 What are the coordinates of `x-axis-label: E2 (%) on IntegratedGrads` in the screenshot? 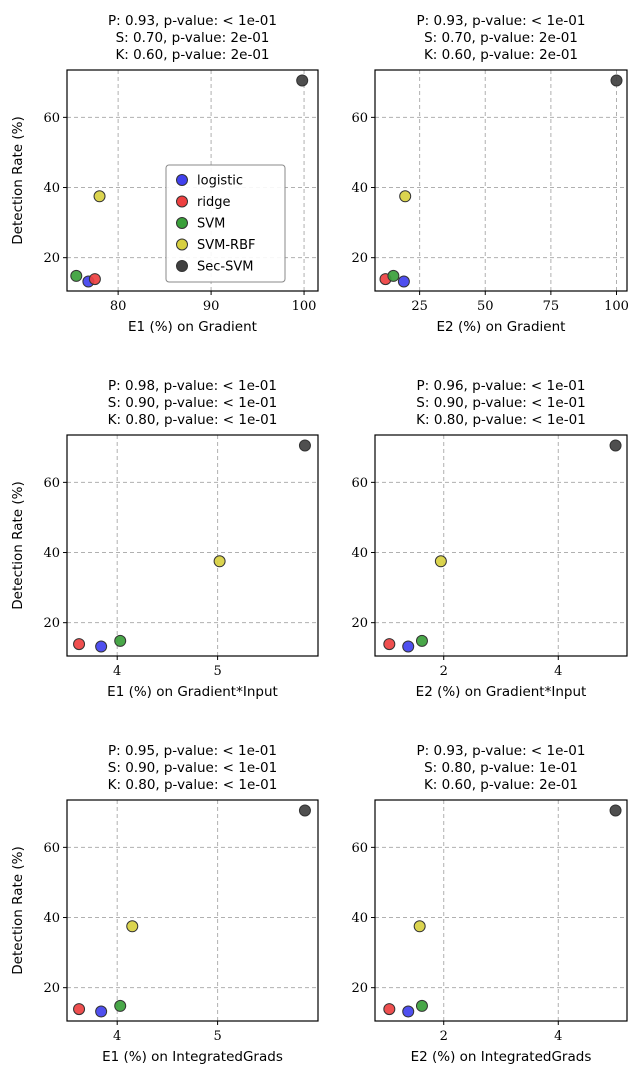 It's located at (501, 1057).